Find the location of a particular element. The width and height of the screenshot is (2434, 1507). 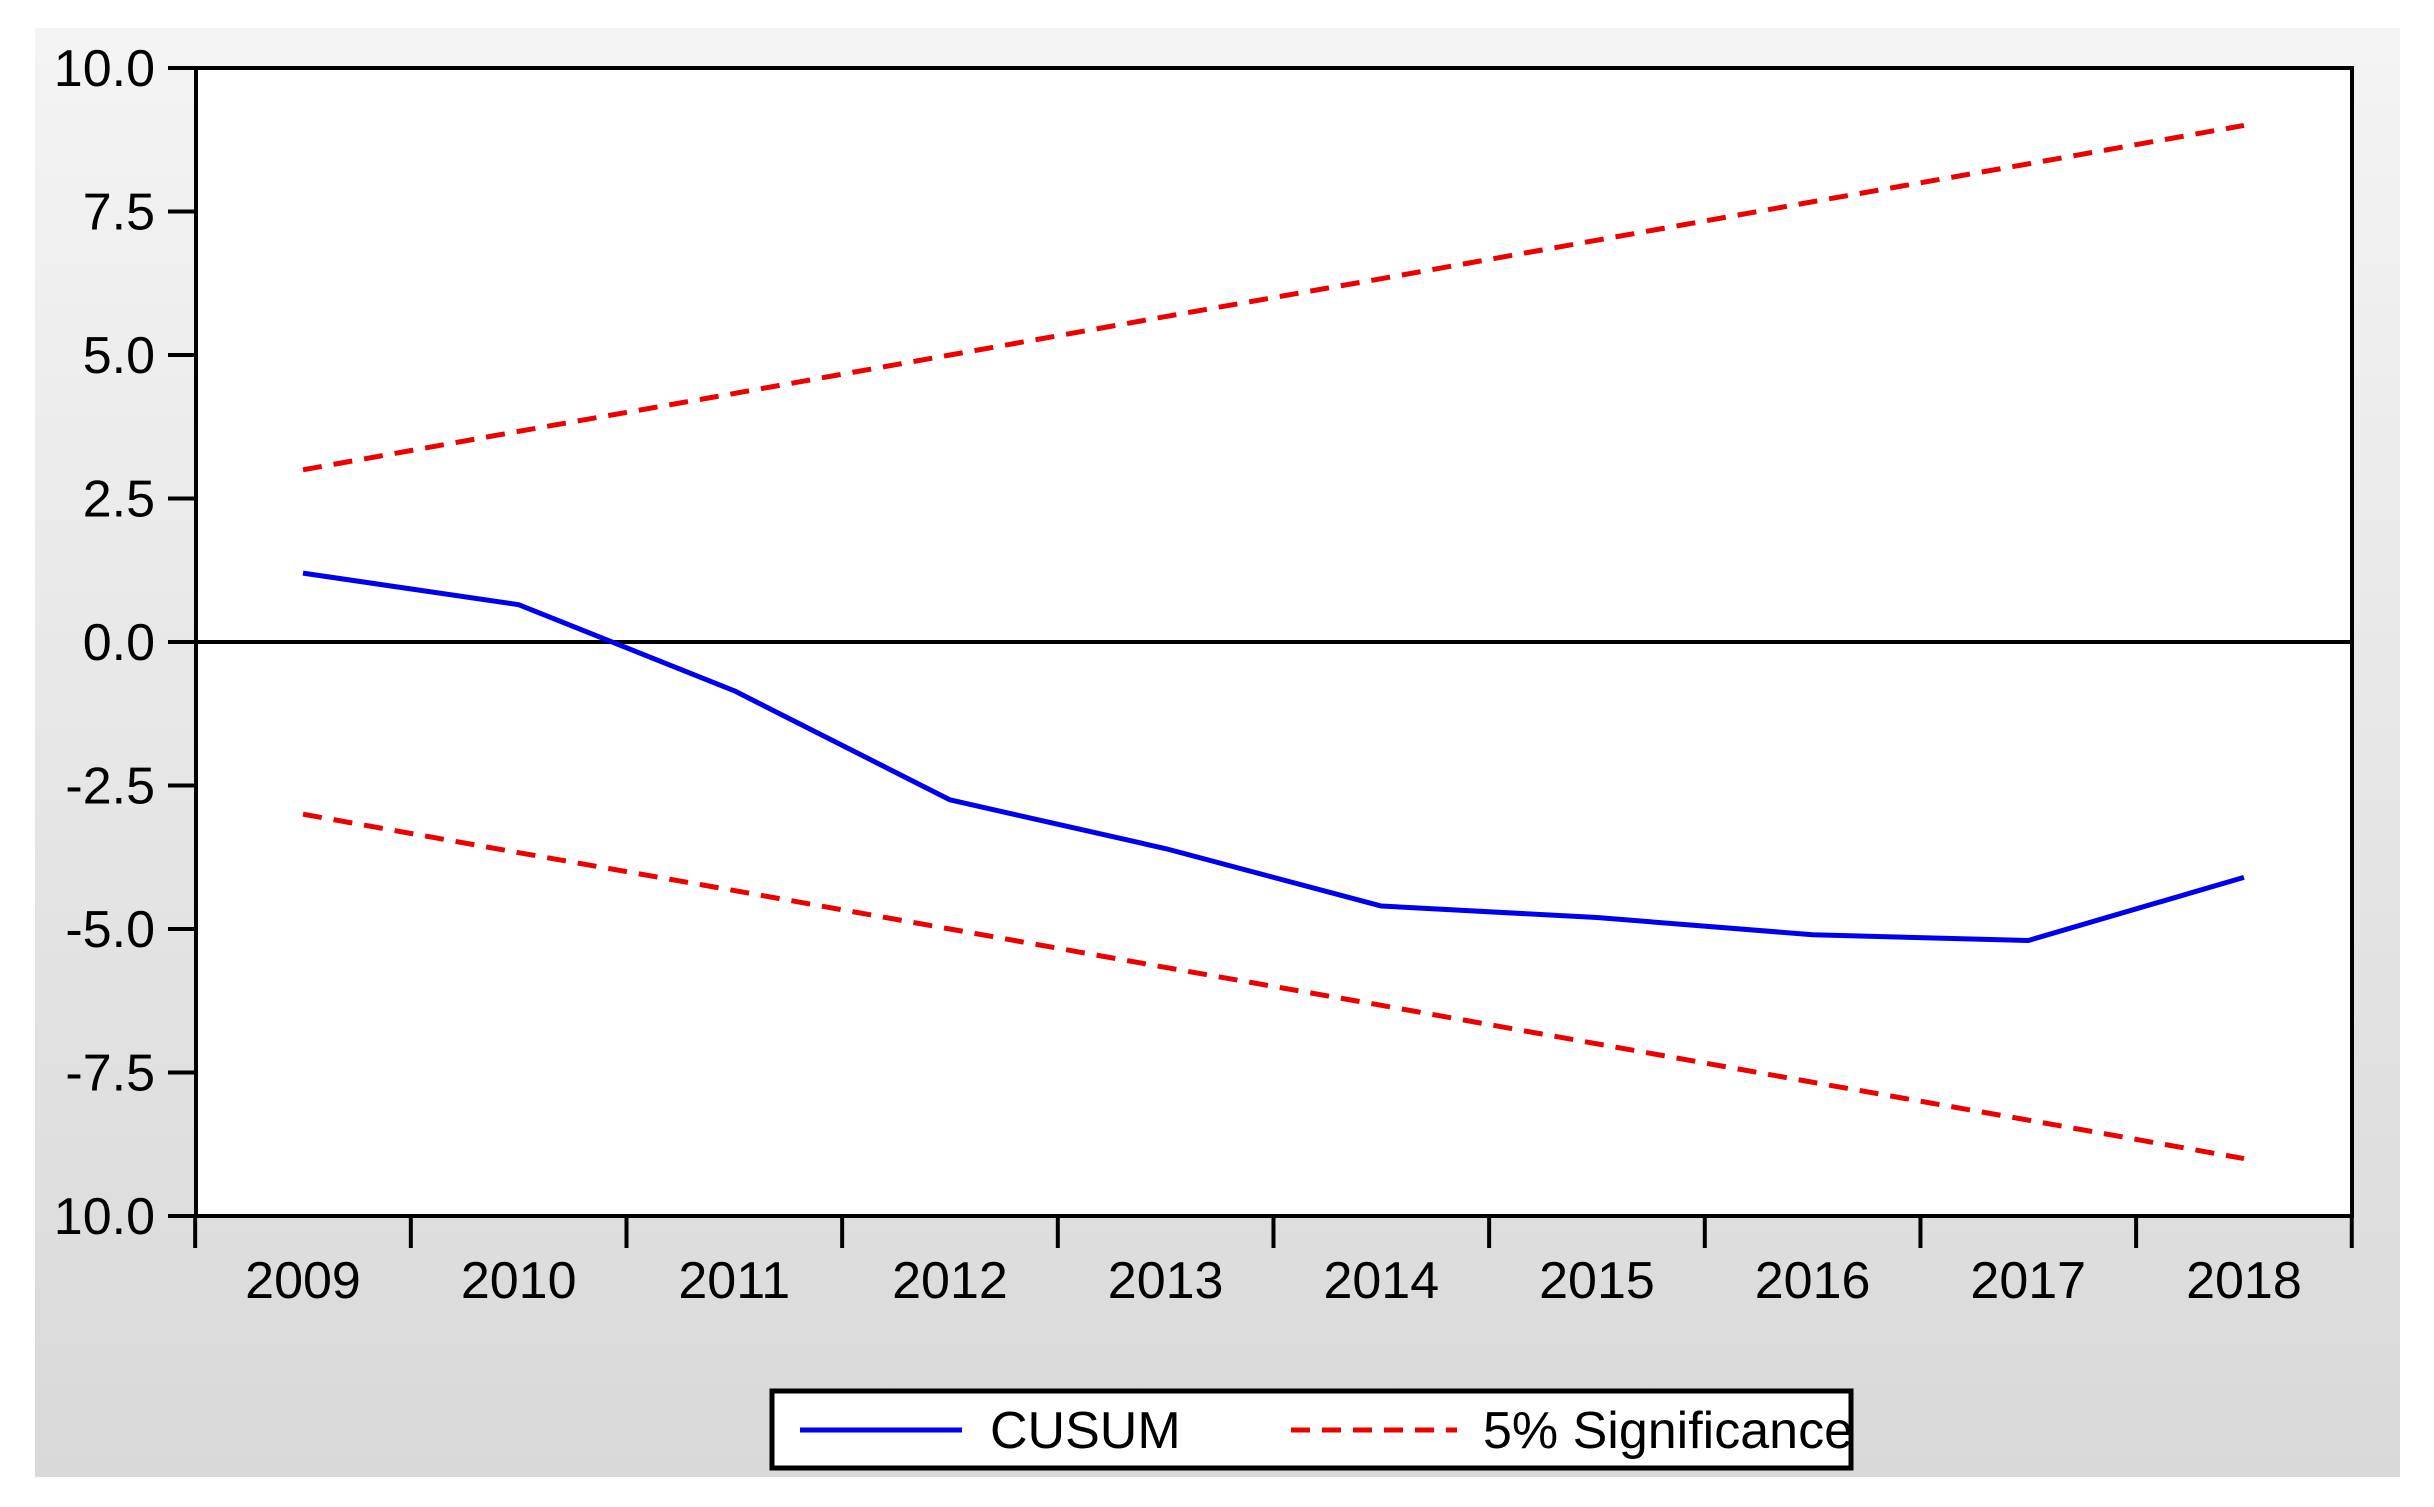

legend: CUSUM 5% Significance is located at coordinates (1311, 1429).